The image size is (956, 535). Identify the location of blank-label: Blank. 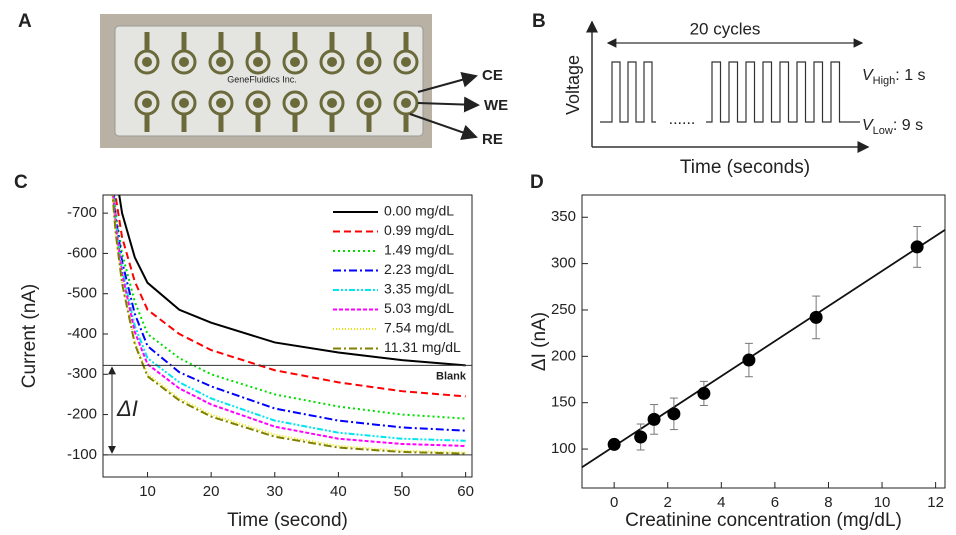
(451, 376).